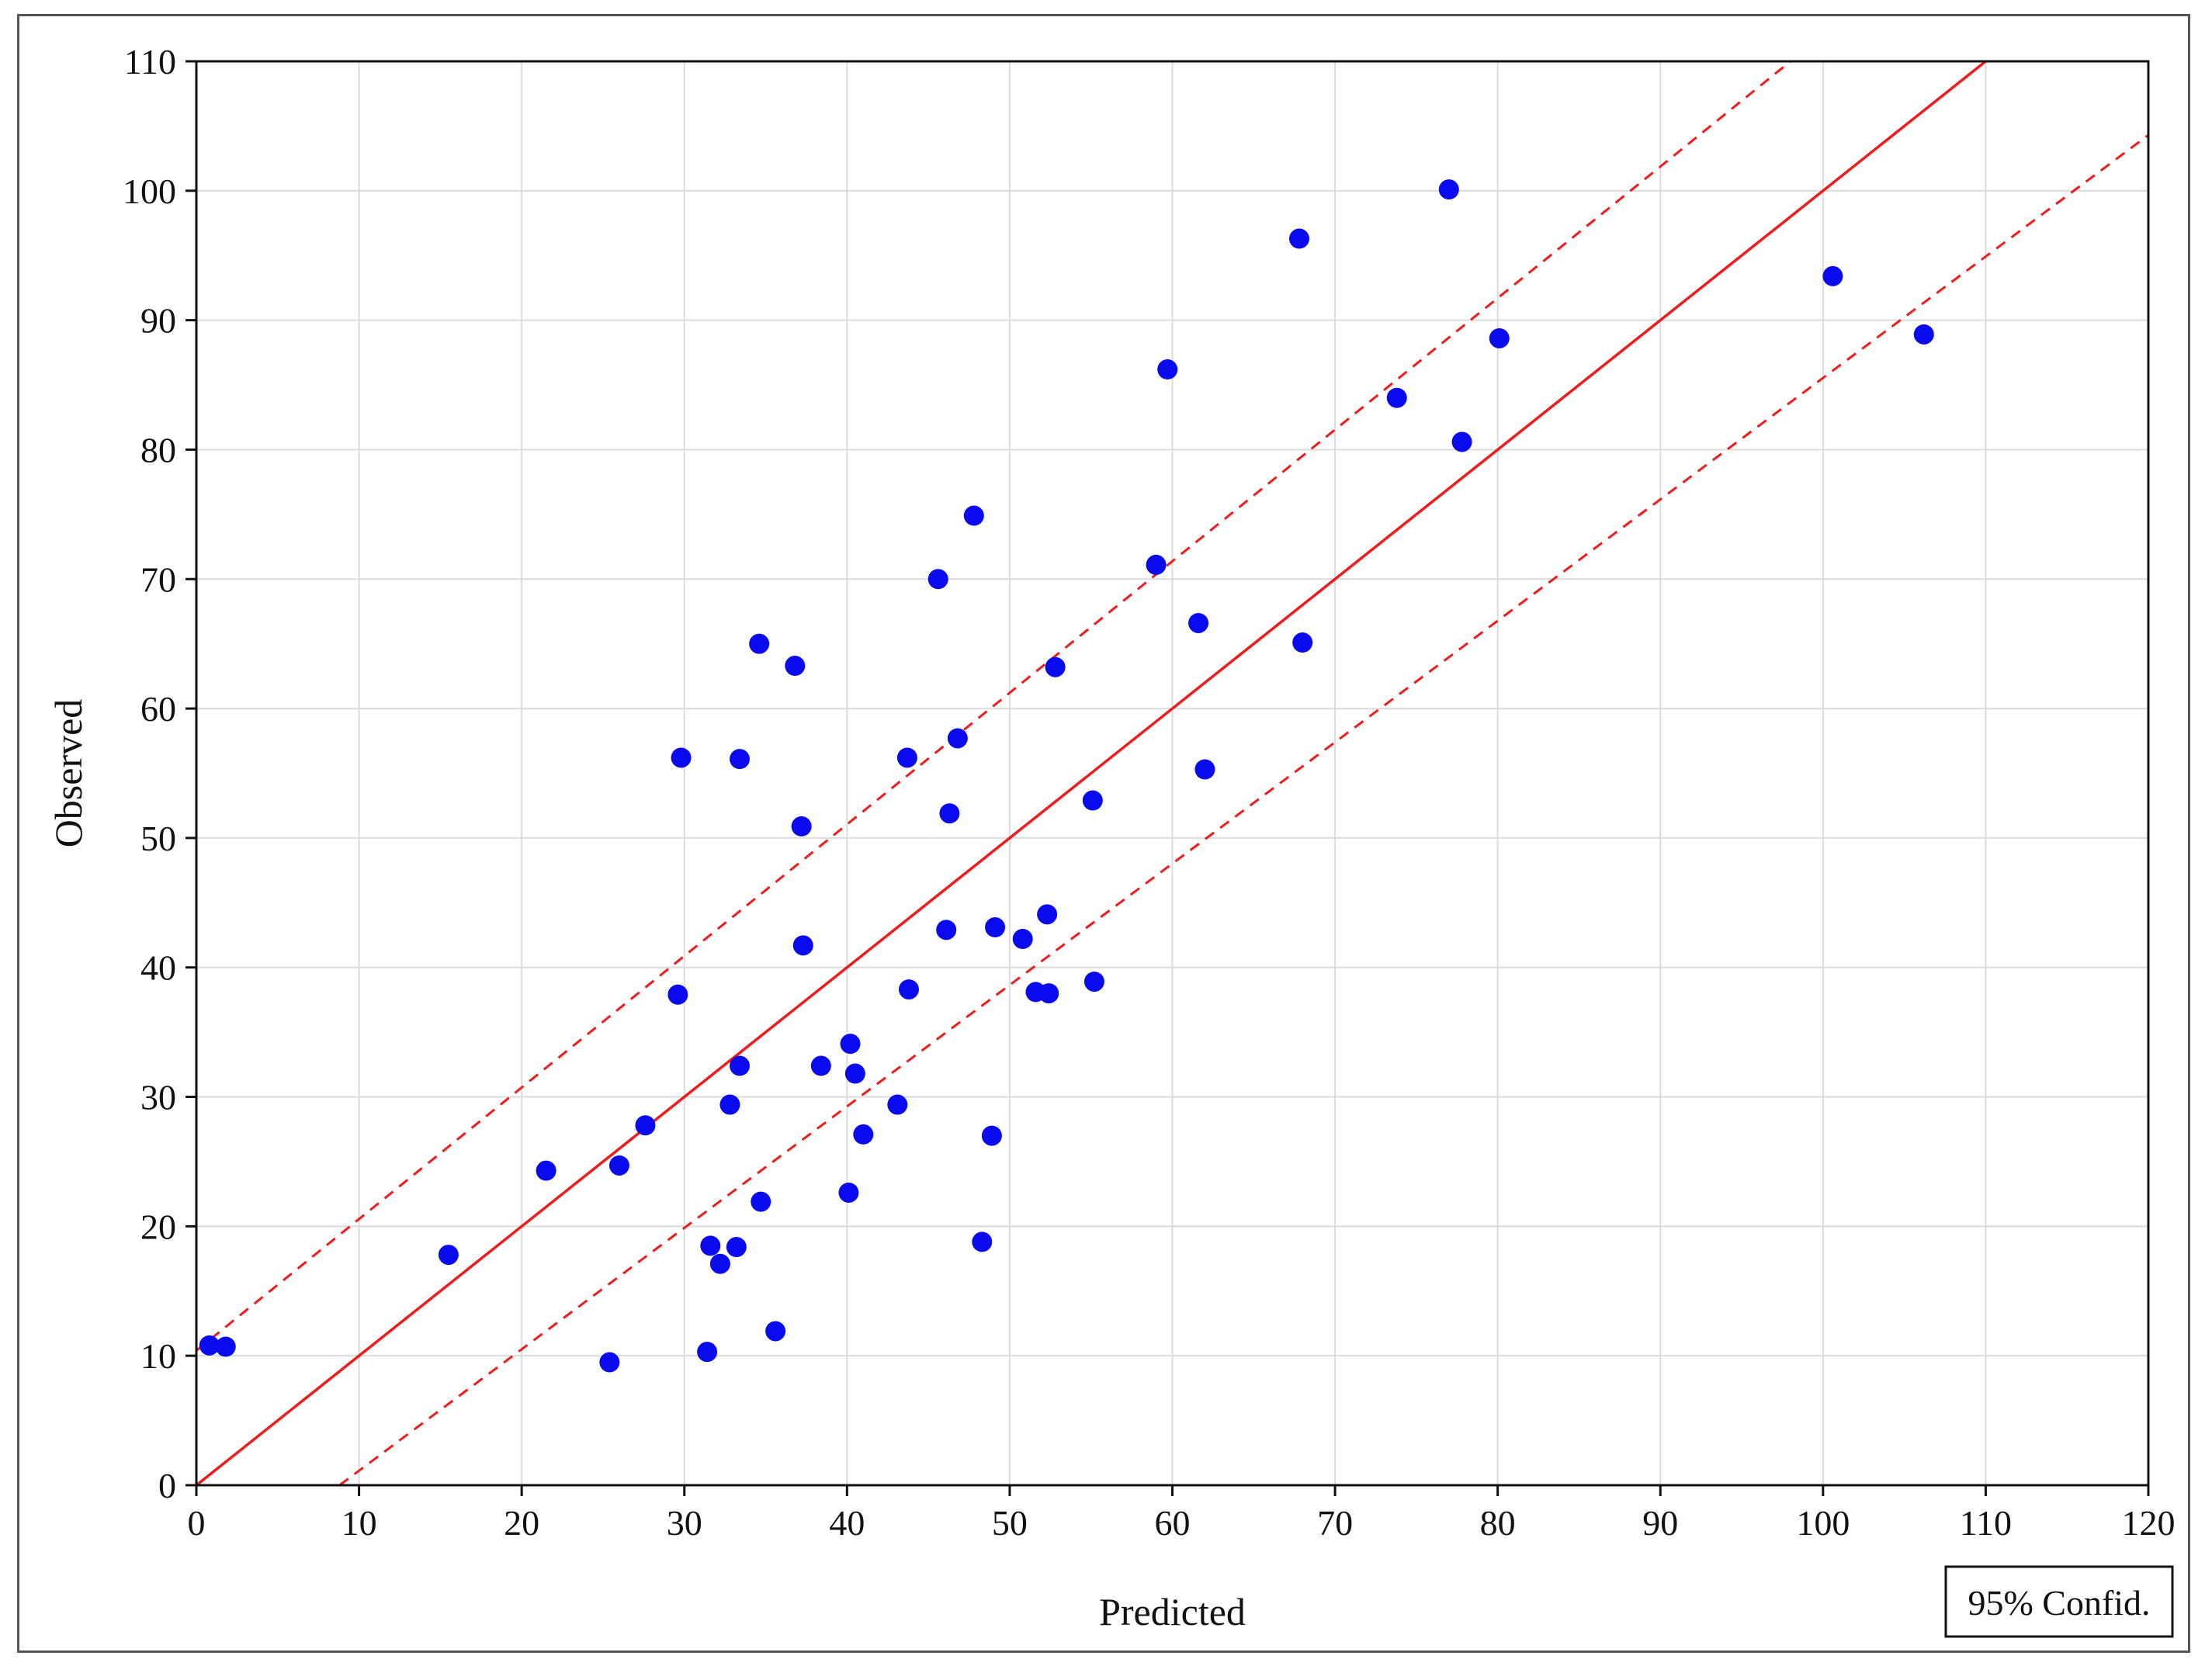 This screenshot has height=1673, width=2212. I want to click on legend-frame, so click(2059, 1601).